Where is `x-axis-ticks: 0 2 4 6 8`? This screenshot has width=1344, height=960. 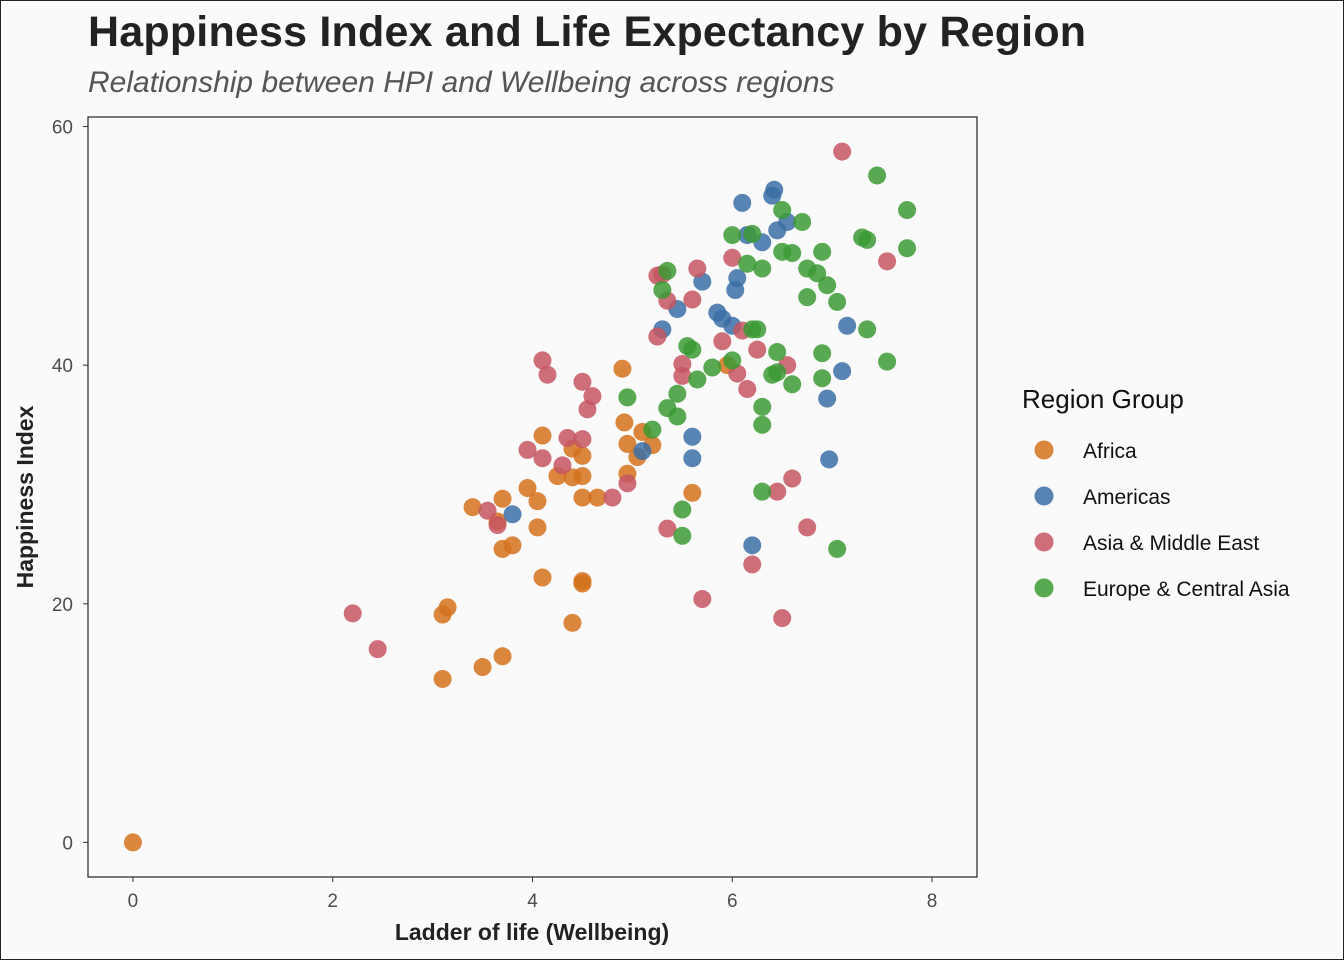
x-axis-ticks: 0 2 4 6 8 is located at coordinates (533, 894).